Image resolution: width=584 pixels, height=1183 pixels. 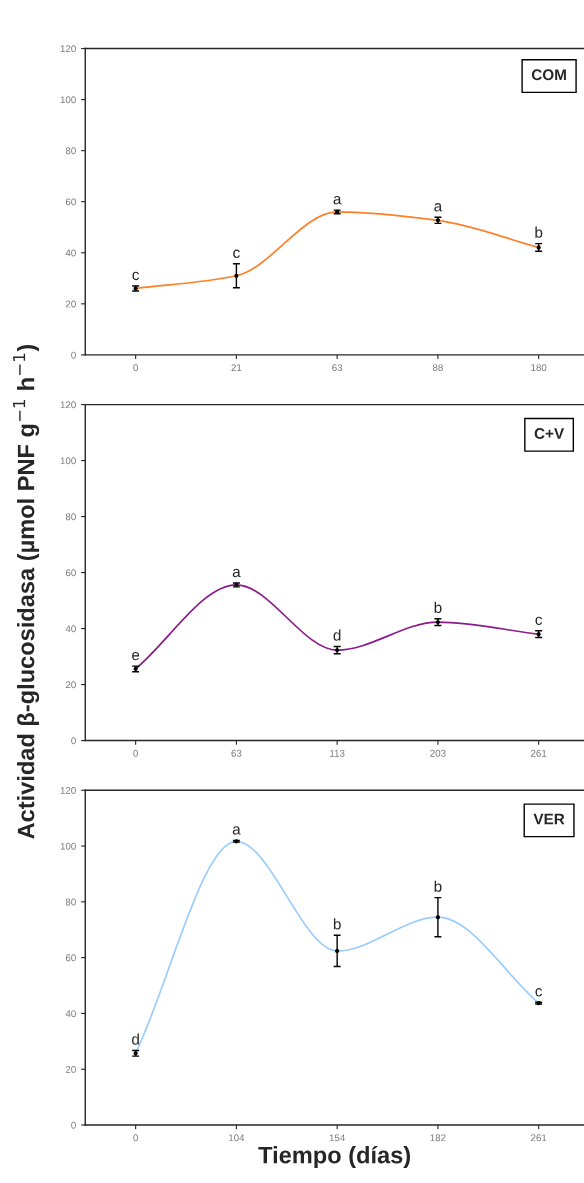 I want to click on x-tick-label: 154, so click(x=337, y=1138).